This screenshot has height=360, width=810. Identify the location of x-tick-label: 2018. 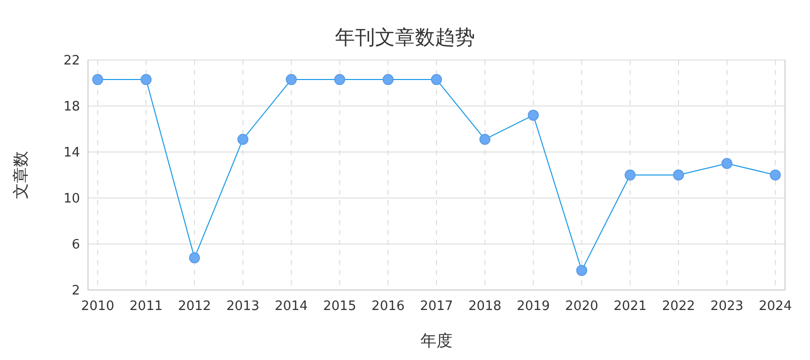
(485, 306).